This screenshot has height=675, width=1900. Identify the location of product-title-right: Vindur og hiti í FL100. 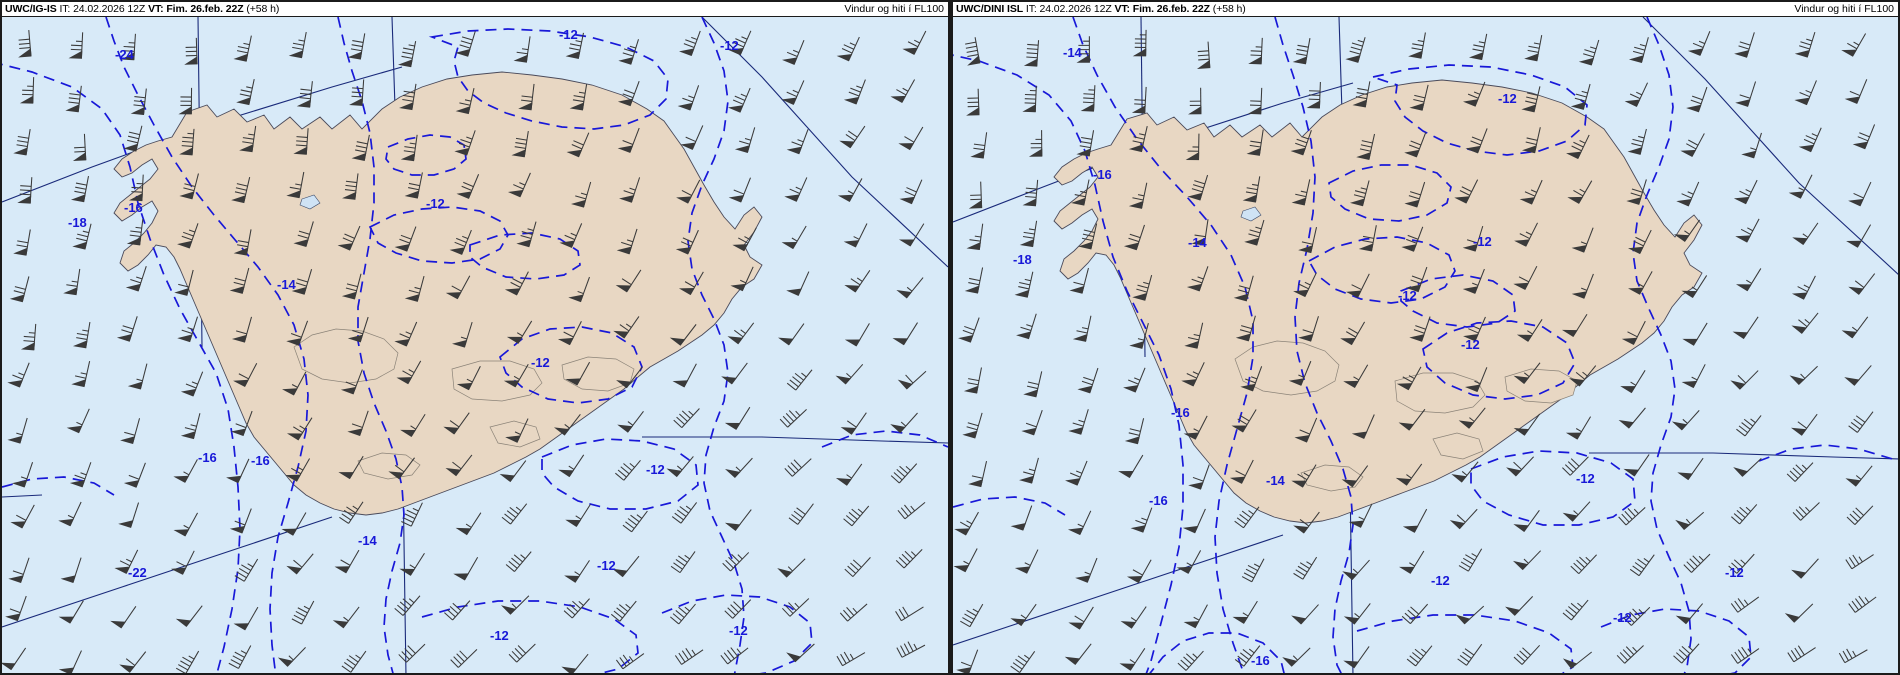
(1844, 9).